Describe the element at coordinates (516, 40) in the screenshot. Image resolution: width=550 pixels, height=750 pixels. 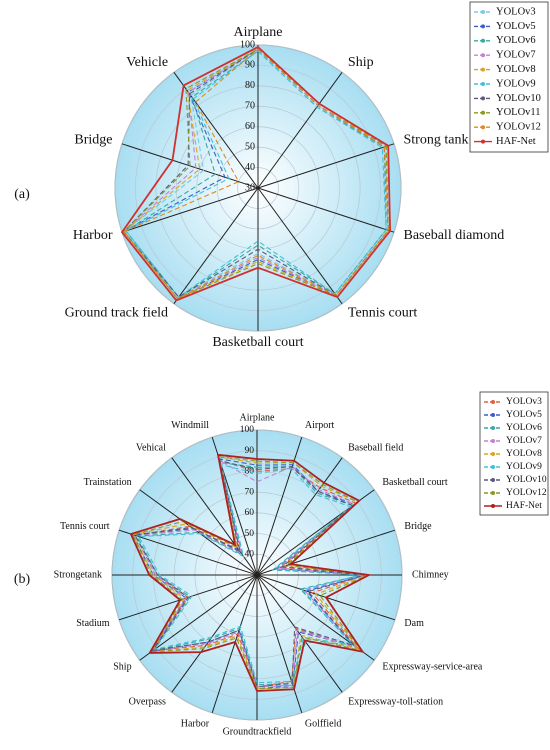
I see `legend-label: YOLOv6` at that location.